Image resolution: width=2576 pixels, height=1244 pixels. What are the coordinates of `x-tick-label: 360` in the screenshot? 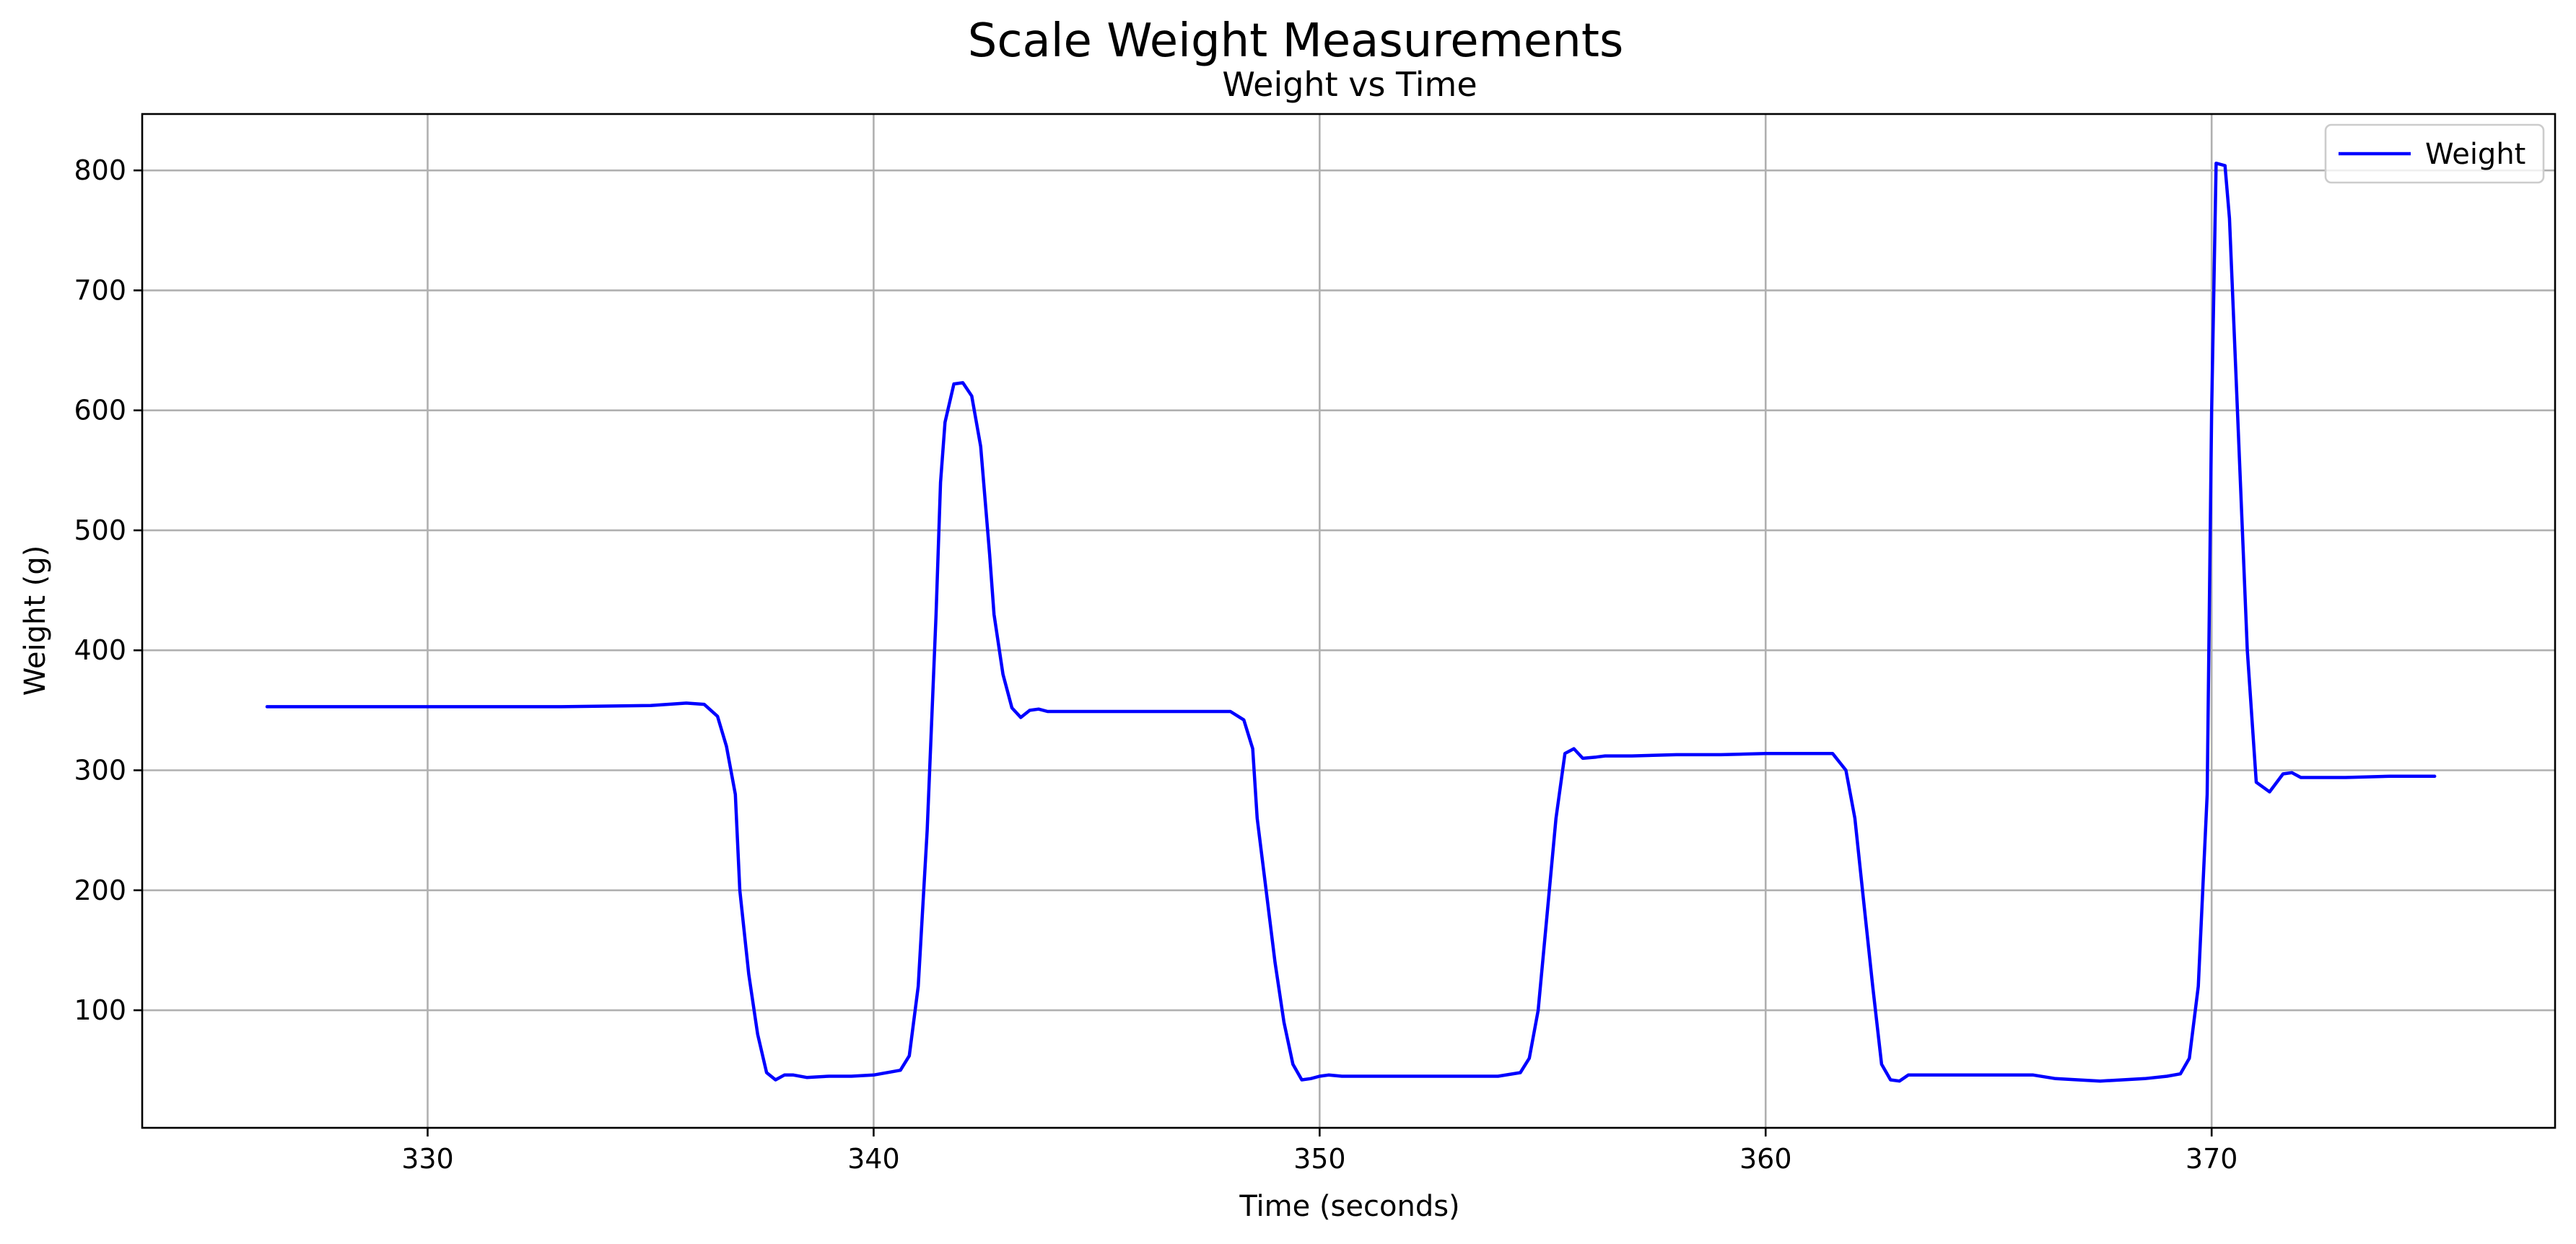 It's located at (1765, 1159).